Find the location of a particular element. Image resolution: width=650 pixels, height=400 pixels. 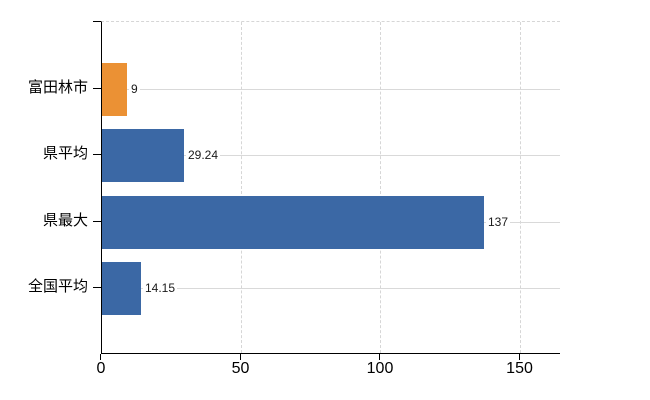

x-tick-label: 150 is located at coordinates (519, 368).